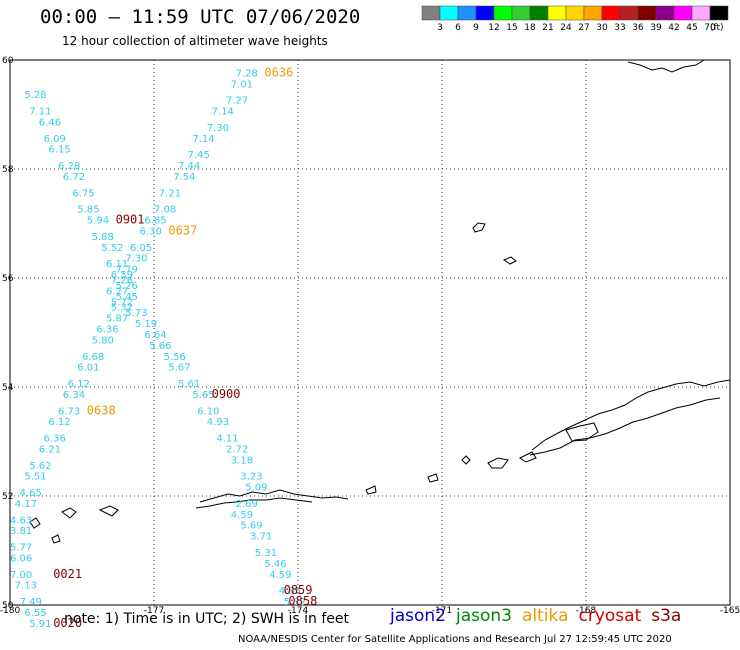 This screenshot has width=740, height=650. Describe the element at coordinates (251, 477) in the screenshot. I see `swh-value: 3.23` at that location.